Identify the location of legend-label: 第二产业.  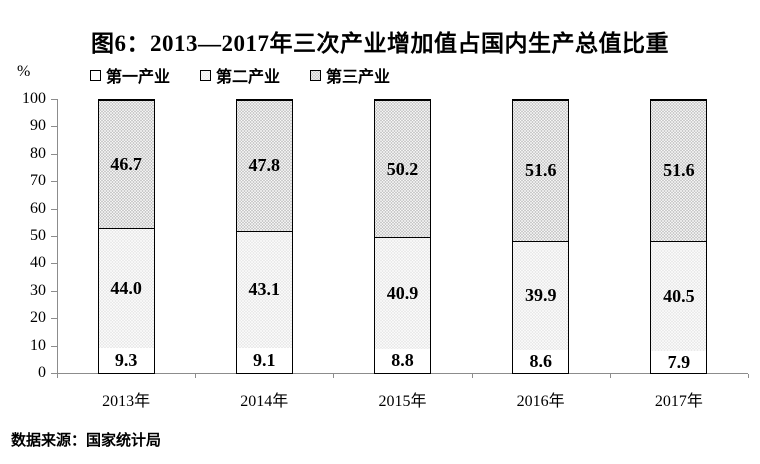
(248, 77).